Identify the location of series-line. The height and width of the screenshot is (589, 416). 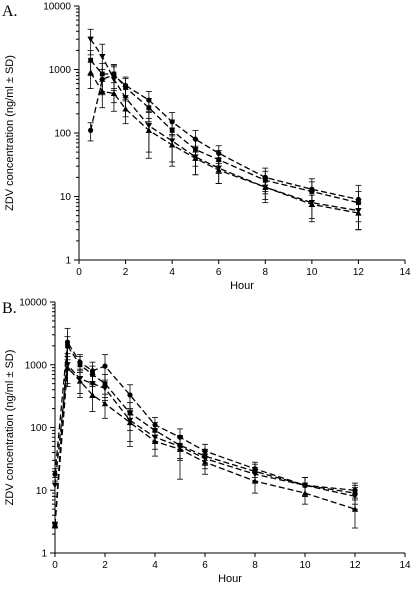
(224, 137).